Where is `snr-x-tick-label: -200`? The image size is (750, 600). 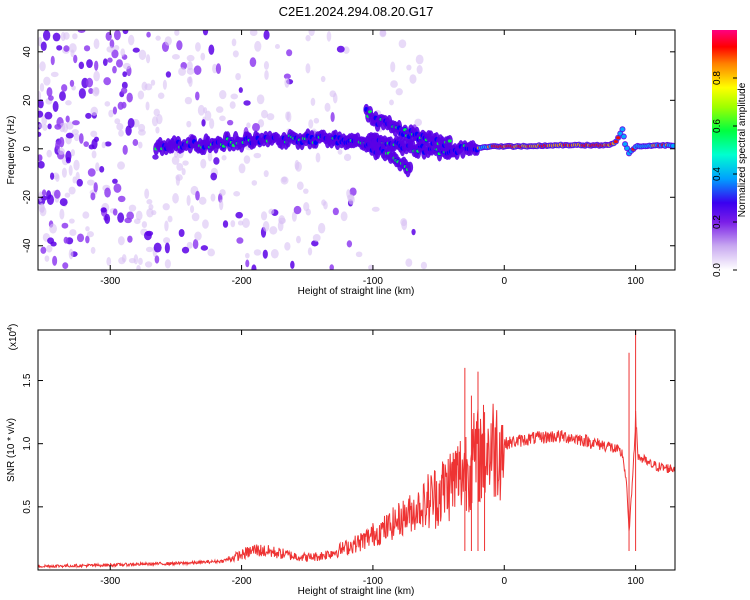 snr-x-tick-label: -200 is located at coordinates (242, 581).